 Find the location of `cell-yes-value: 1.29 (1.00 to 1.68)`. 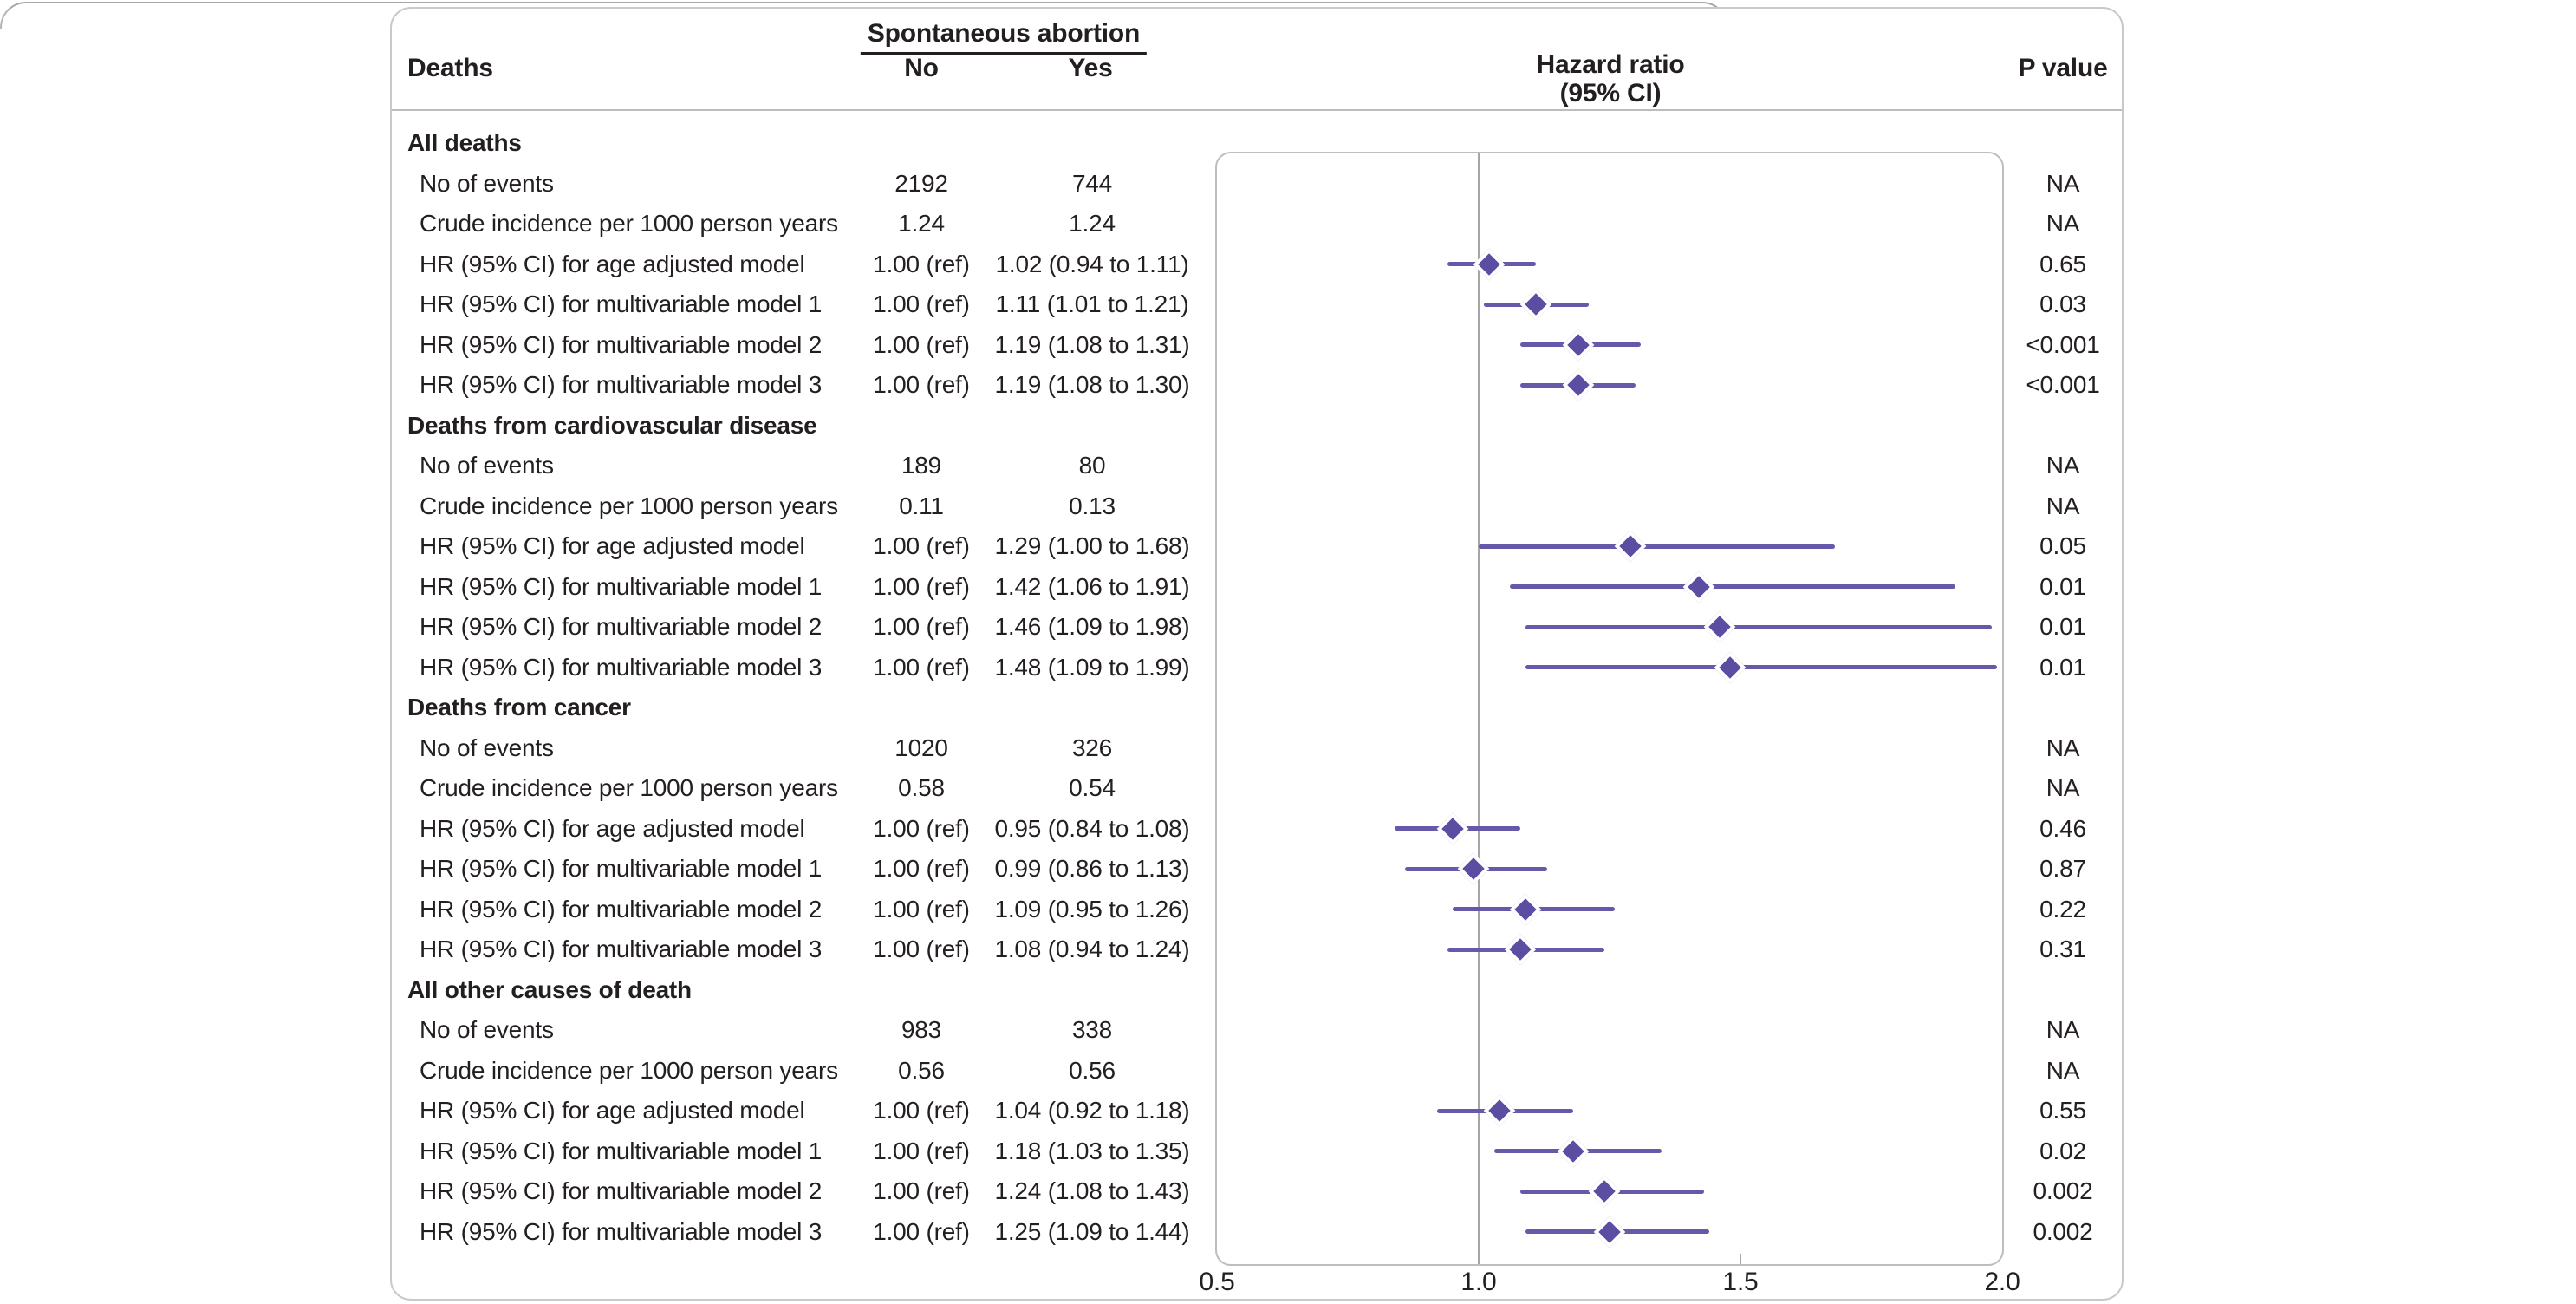

cell-yes-value: 1.29 (1.00 to 1.68) is located at coordinates (1092, 546).